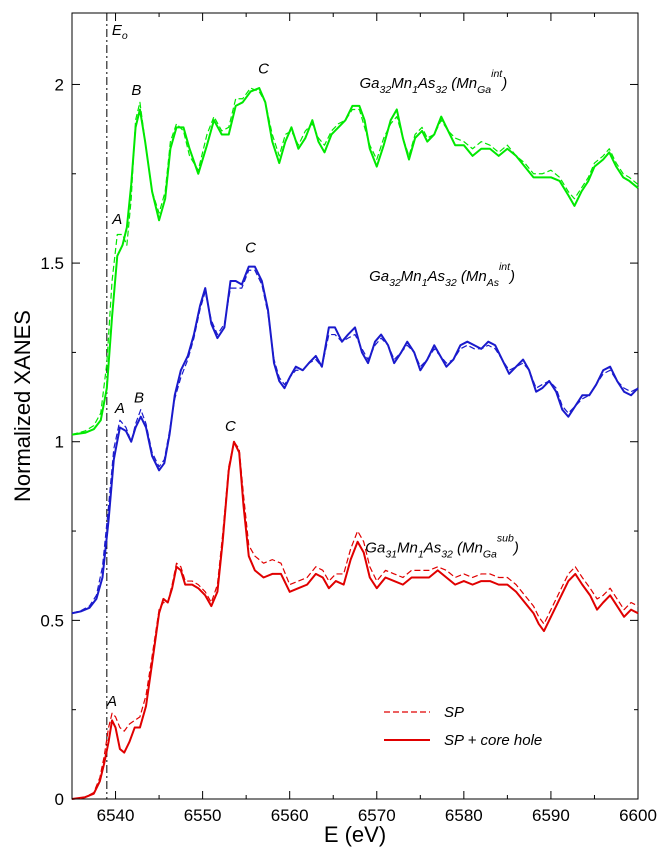 The image size is (662, 852). What do you see at coordinates (464, 815) in the screenshot?
I see `x-tick-label: 6580` at bounding box center [464, 815].